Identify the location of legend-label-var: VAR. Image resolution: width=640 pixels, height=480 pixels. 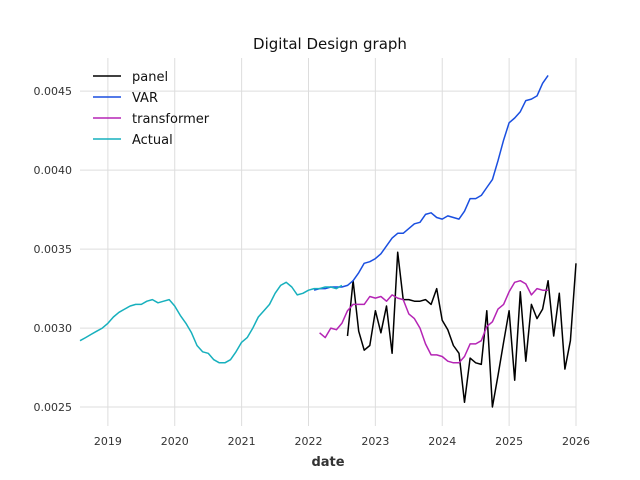
(145, 98).